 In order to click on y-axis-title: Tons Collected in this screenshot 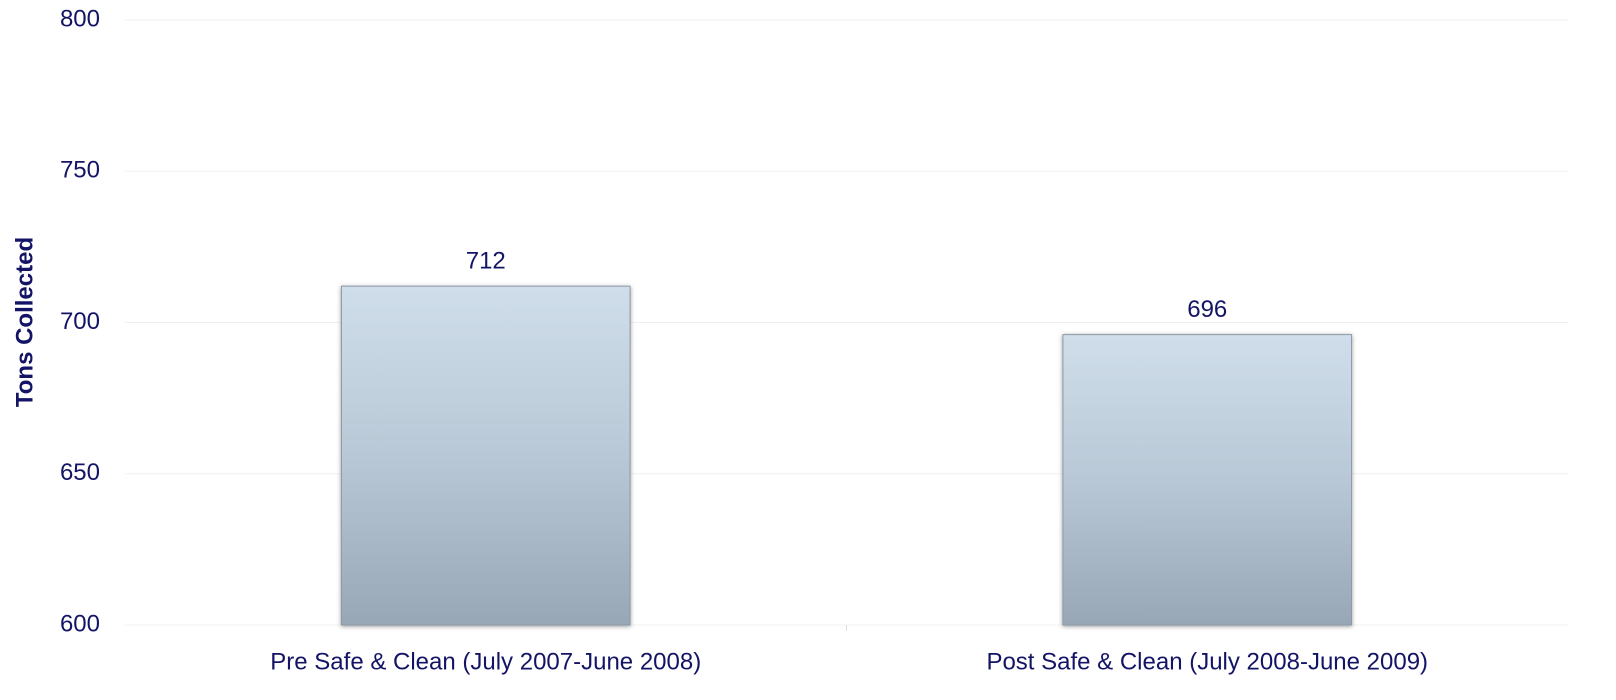, I will do `click(24, 322)`.